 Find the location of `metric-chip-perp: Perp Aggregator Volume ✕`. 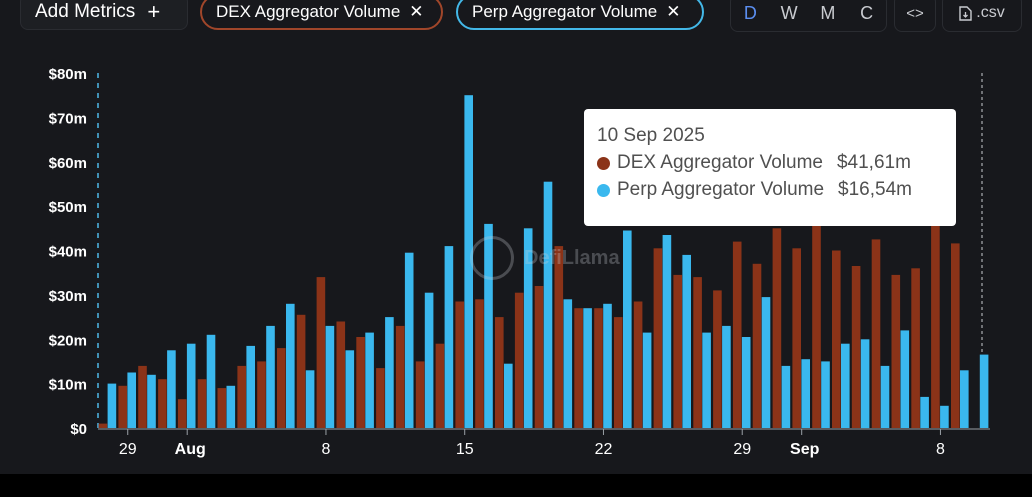

metric-chip-perp: Perp Aggregator Volume ✕ is located at coordinates (580, 15).